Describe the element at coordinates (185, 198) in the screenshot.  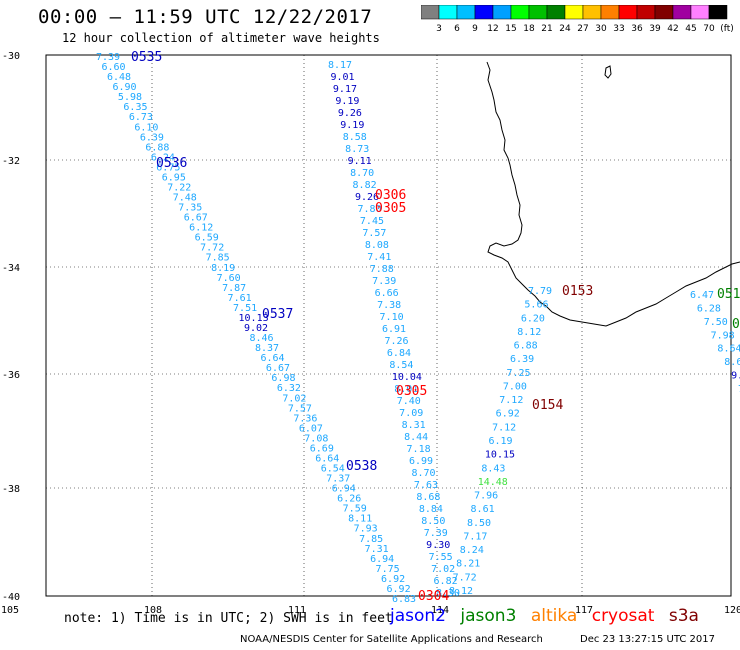
I see `wave-height-label: 7.48` at that location.